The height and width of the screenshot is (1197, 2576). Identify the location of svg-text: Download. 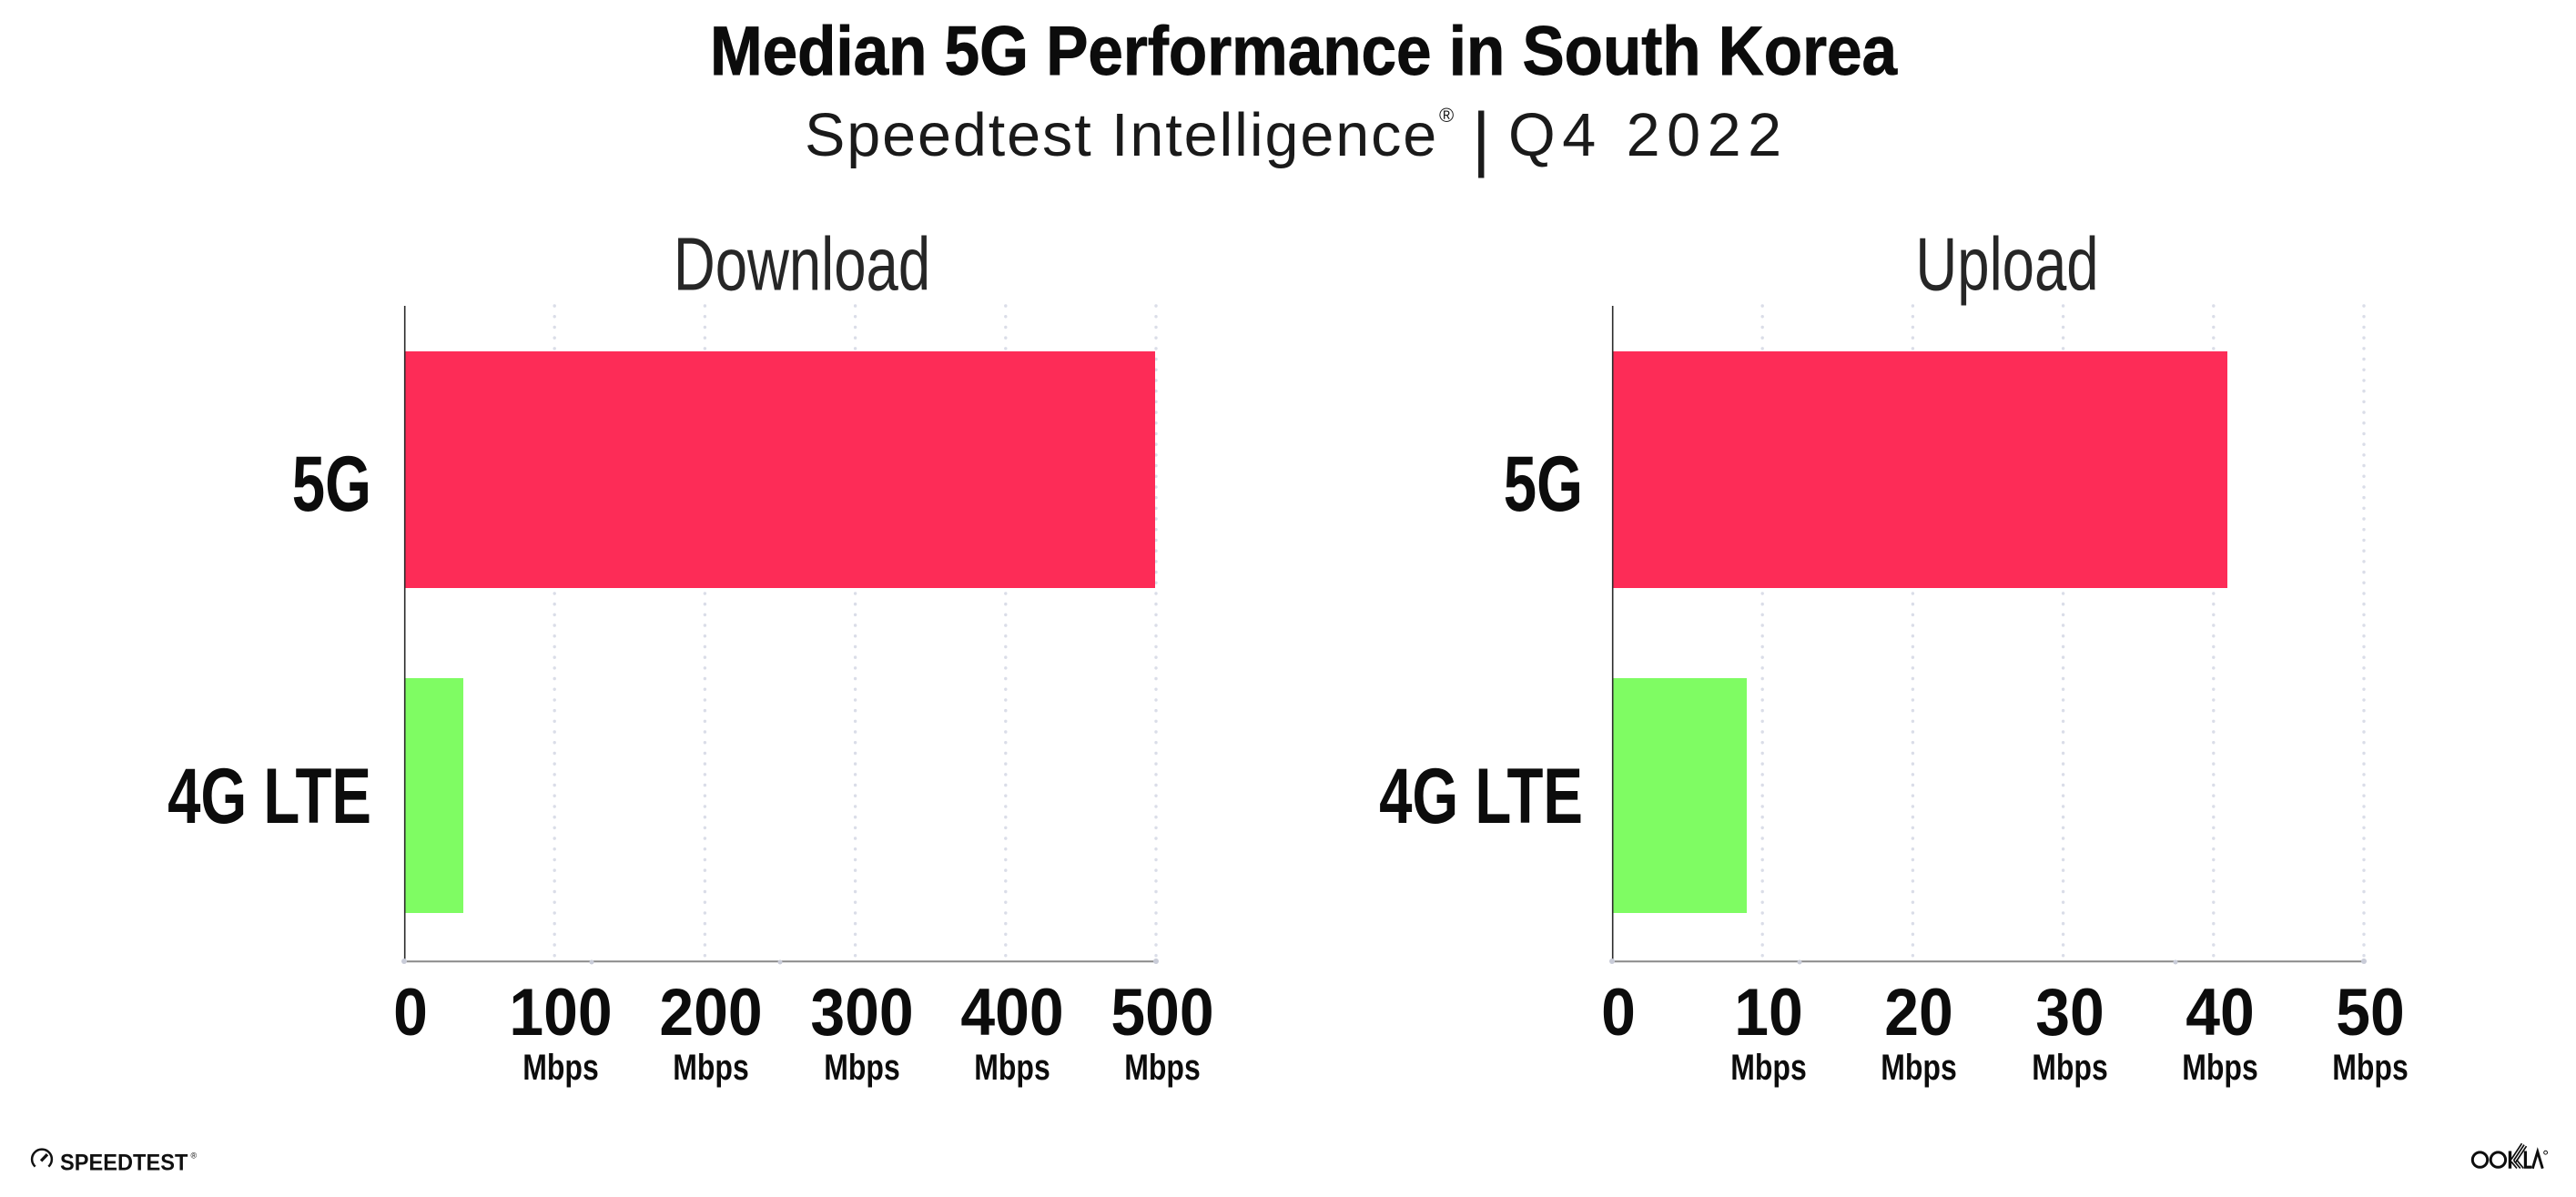
(802, 263).